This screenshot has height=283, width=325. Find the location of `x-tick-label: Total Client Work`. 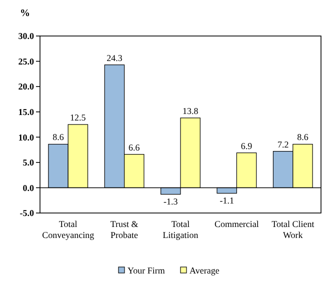

x-tick-label: Total Client Work is located at coordinates (293, 229).